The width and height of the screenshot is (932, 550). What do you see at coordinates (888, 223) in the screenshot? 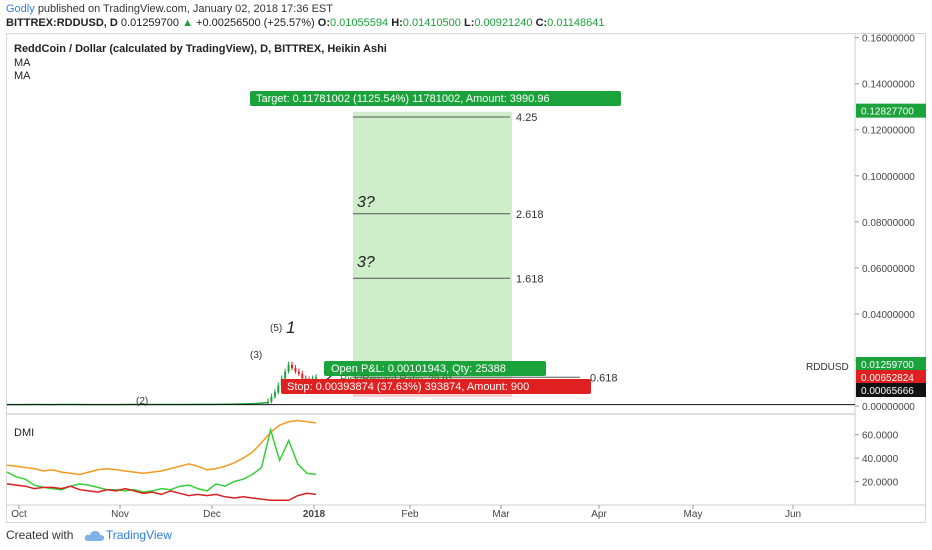
I see `price-tick-label: 0.08000000` at bounding box center [888, 223].